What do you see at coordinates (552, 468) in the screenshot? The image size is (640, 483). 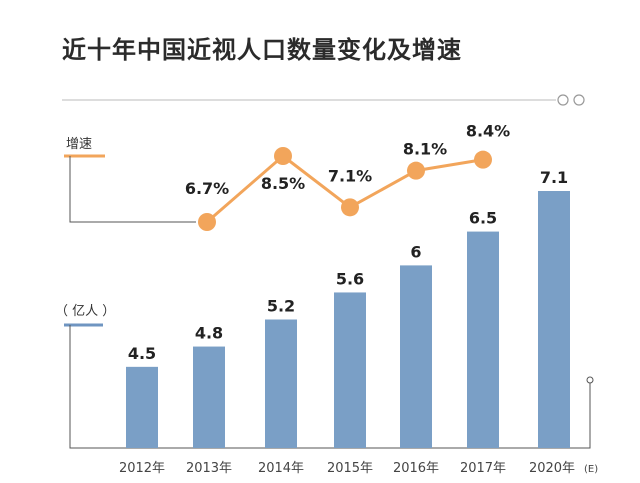 I see `x-tick-label: 2020年` at bounding box center [552, 468].